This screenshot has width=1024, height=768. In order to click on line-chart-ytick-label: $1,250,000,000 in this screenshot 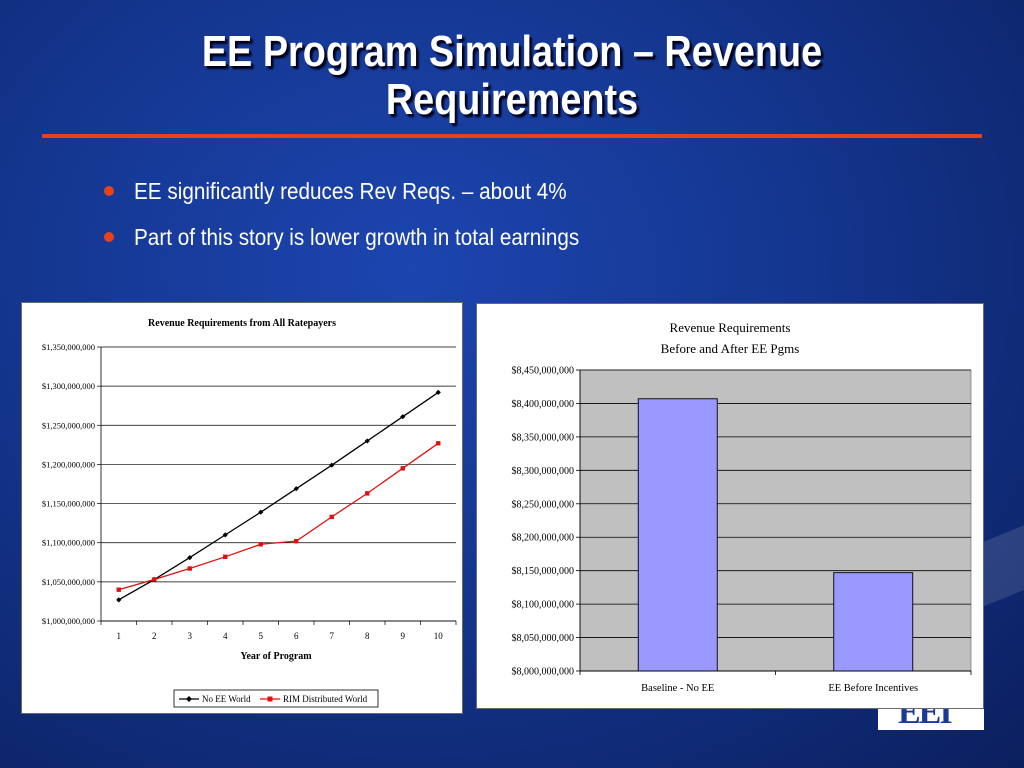, I will do `click(68, 425)`.